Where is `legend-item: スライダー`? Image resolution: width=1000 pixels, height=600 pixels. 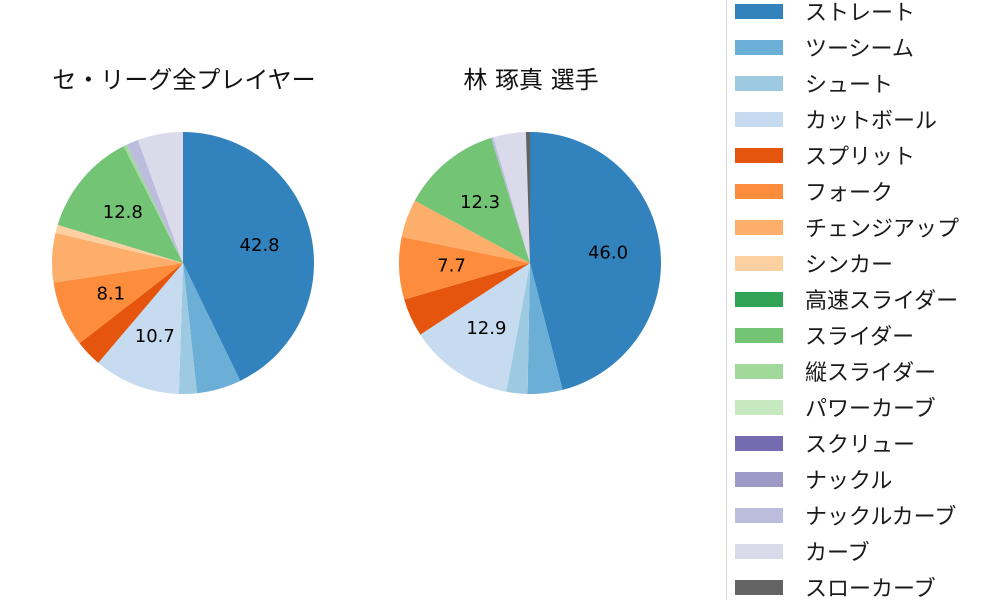 legend-item: スライダー is located at coordinates (867, 335).